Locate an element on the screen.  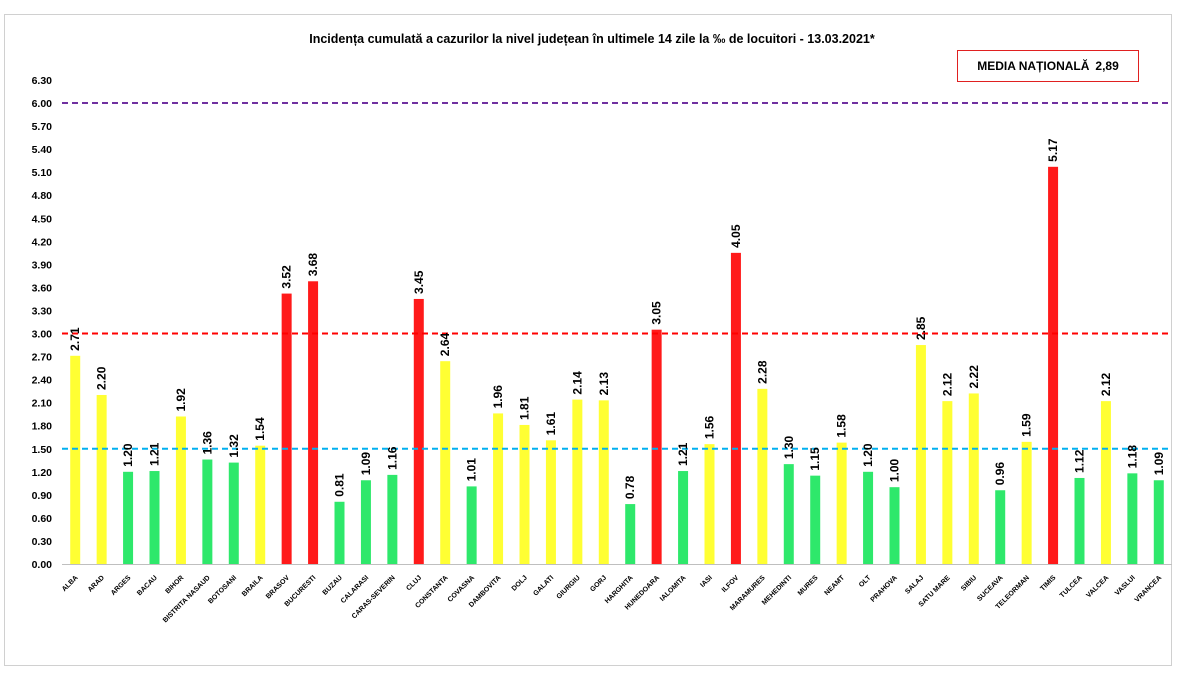
data-label: 1.81 is located at coordinates (525, 408).